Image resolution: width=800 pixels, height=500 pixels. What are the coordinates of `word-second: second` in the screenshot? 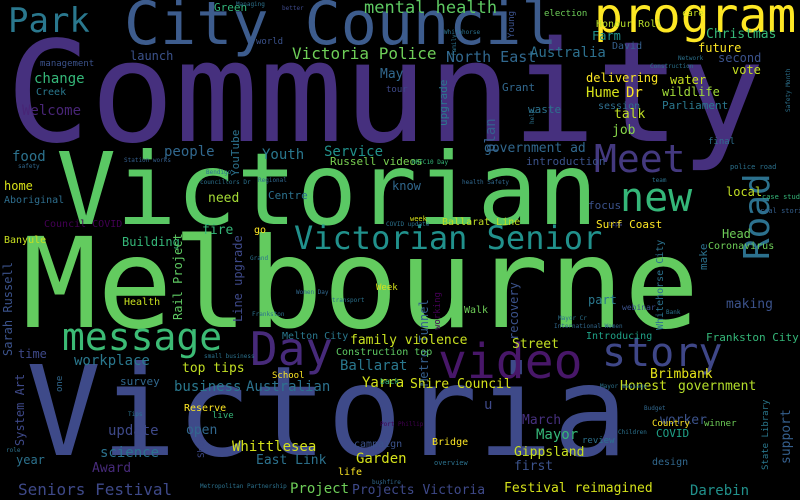 It's located at (740, 58).